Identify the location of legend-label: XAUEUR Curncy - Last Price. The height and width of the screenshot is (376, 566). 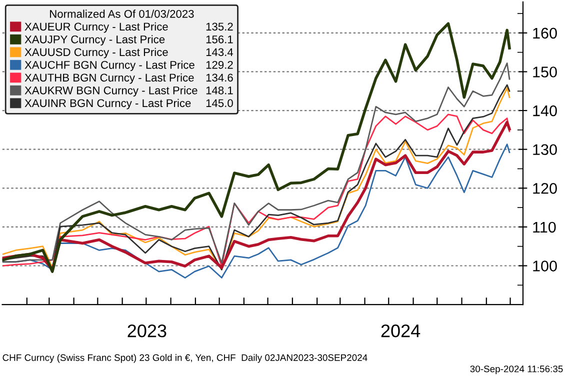
(96, 27).